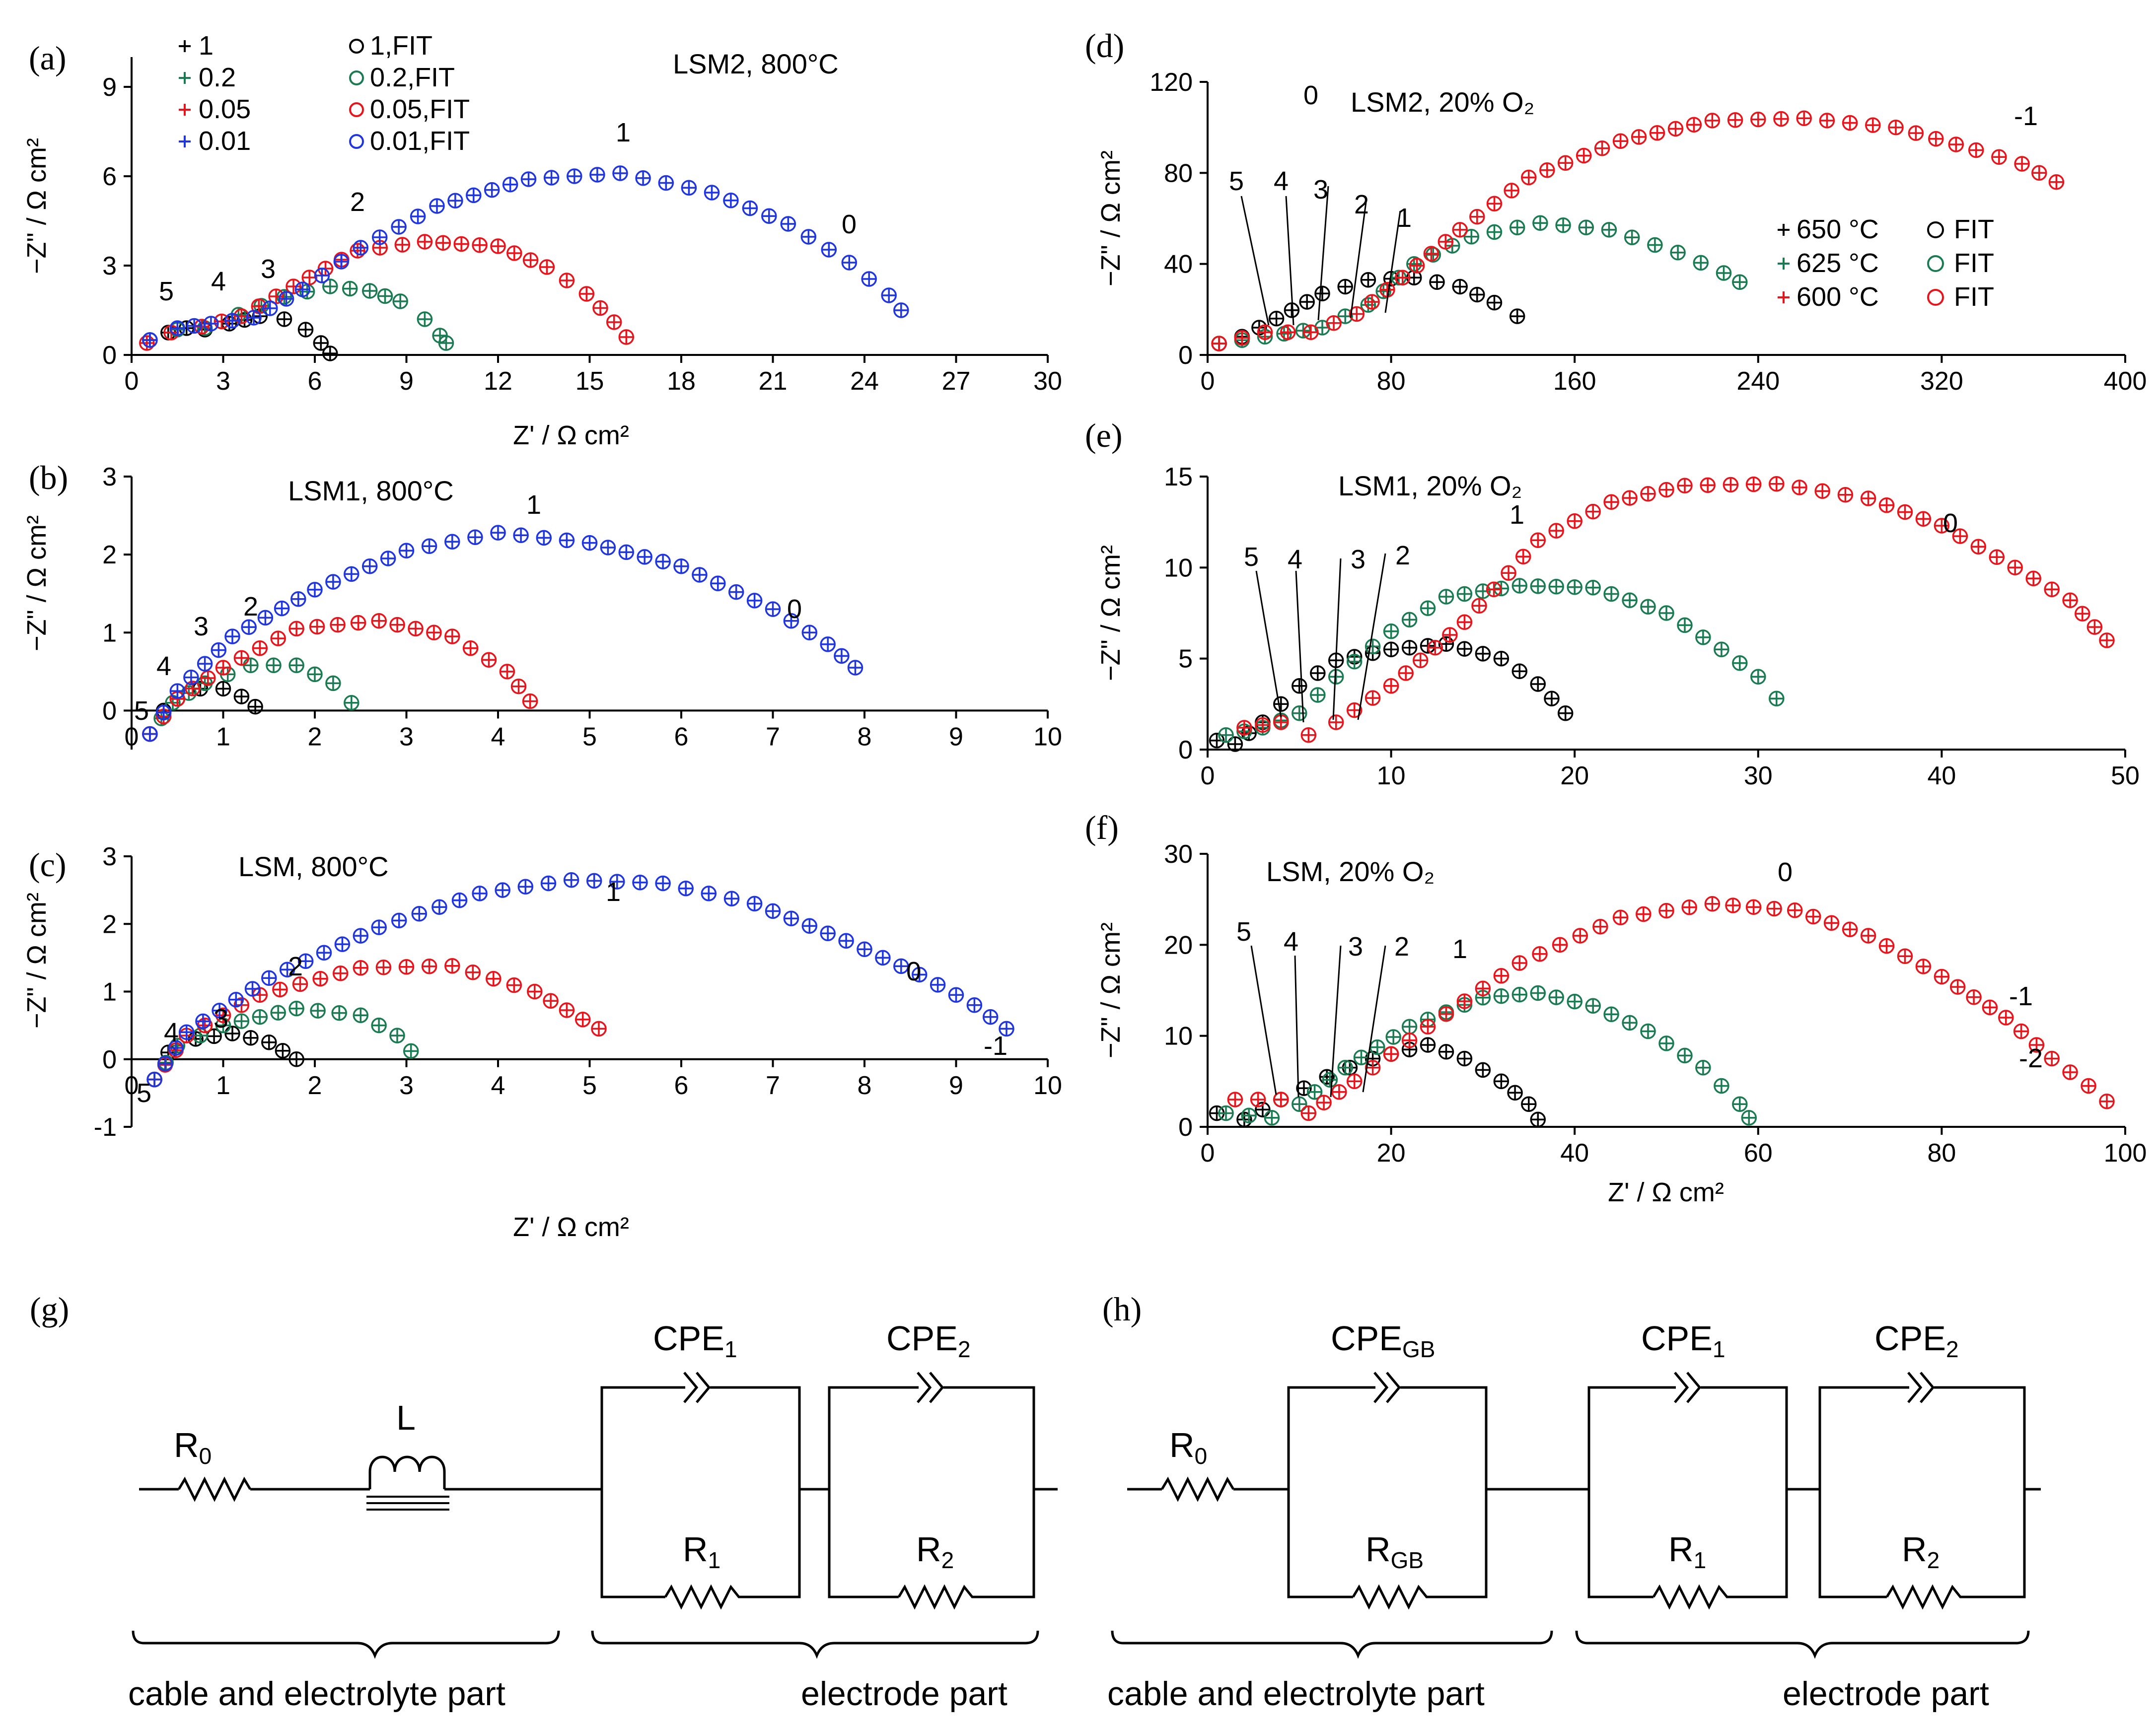 This screenshot has height=1728, width=2156. Describe the element at coordinates (1104, 46) in the screenshot. I see `panel-label-d: (d)` at that location.